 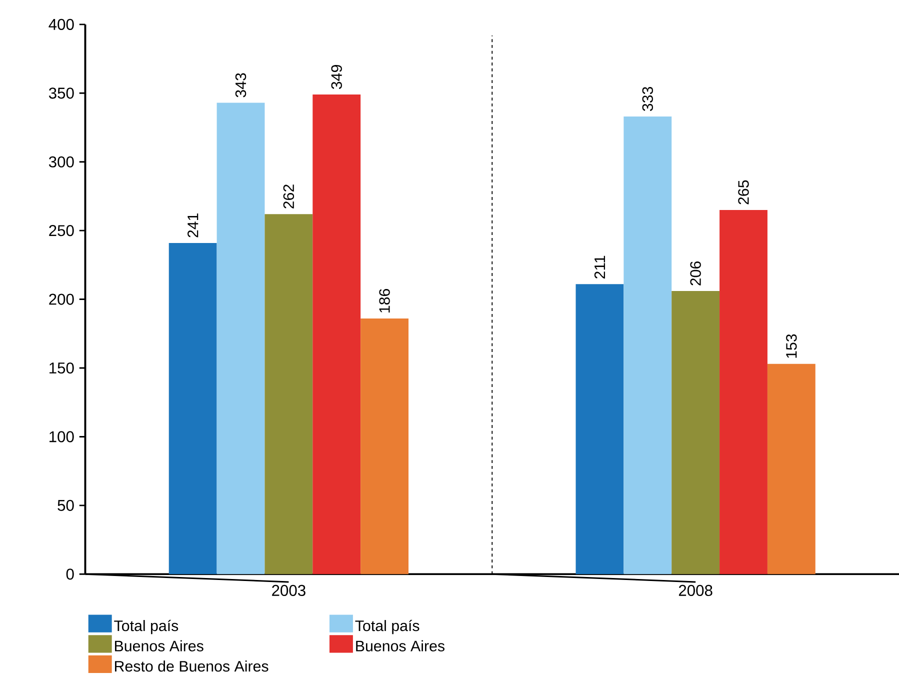 I want to click on x-tick-label: 2003, so click(x=289, y=590).